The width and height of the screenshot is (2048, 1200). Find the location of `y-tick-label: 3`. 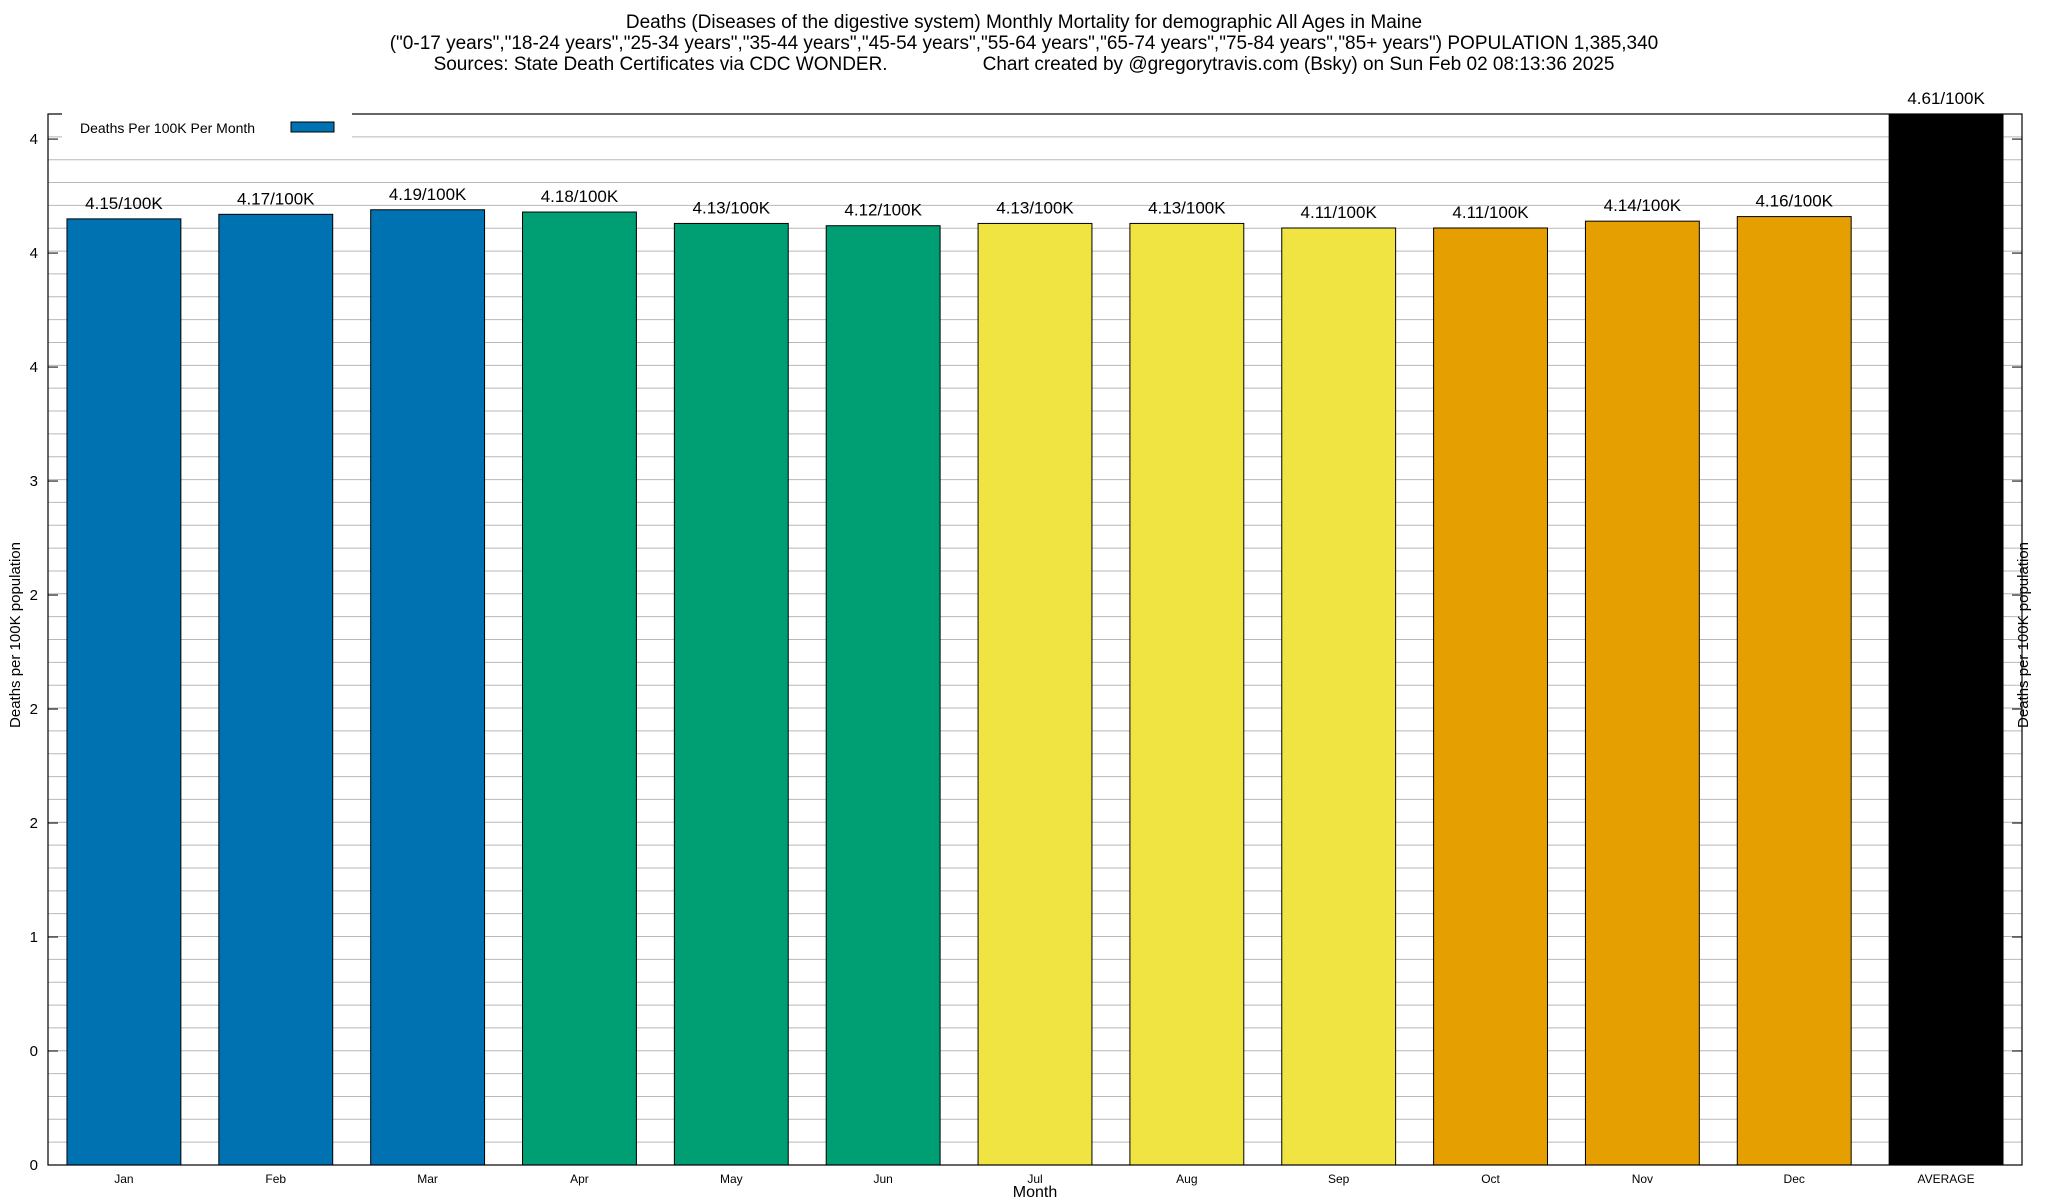

y-tick-label: 3 is located at coordinates (34, 481).